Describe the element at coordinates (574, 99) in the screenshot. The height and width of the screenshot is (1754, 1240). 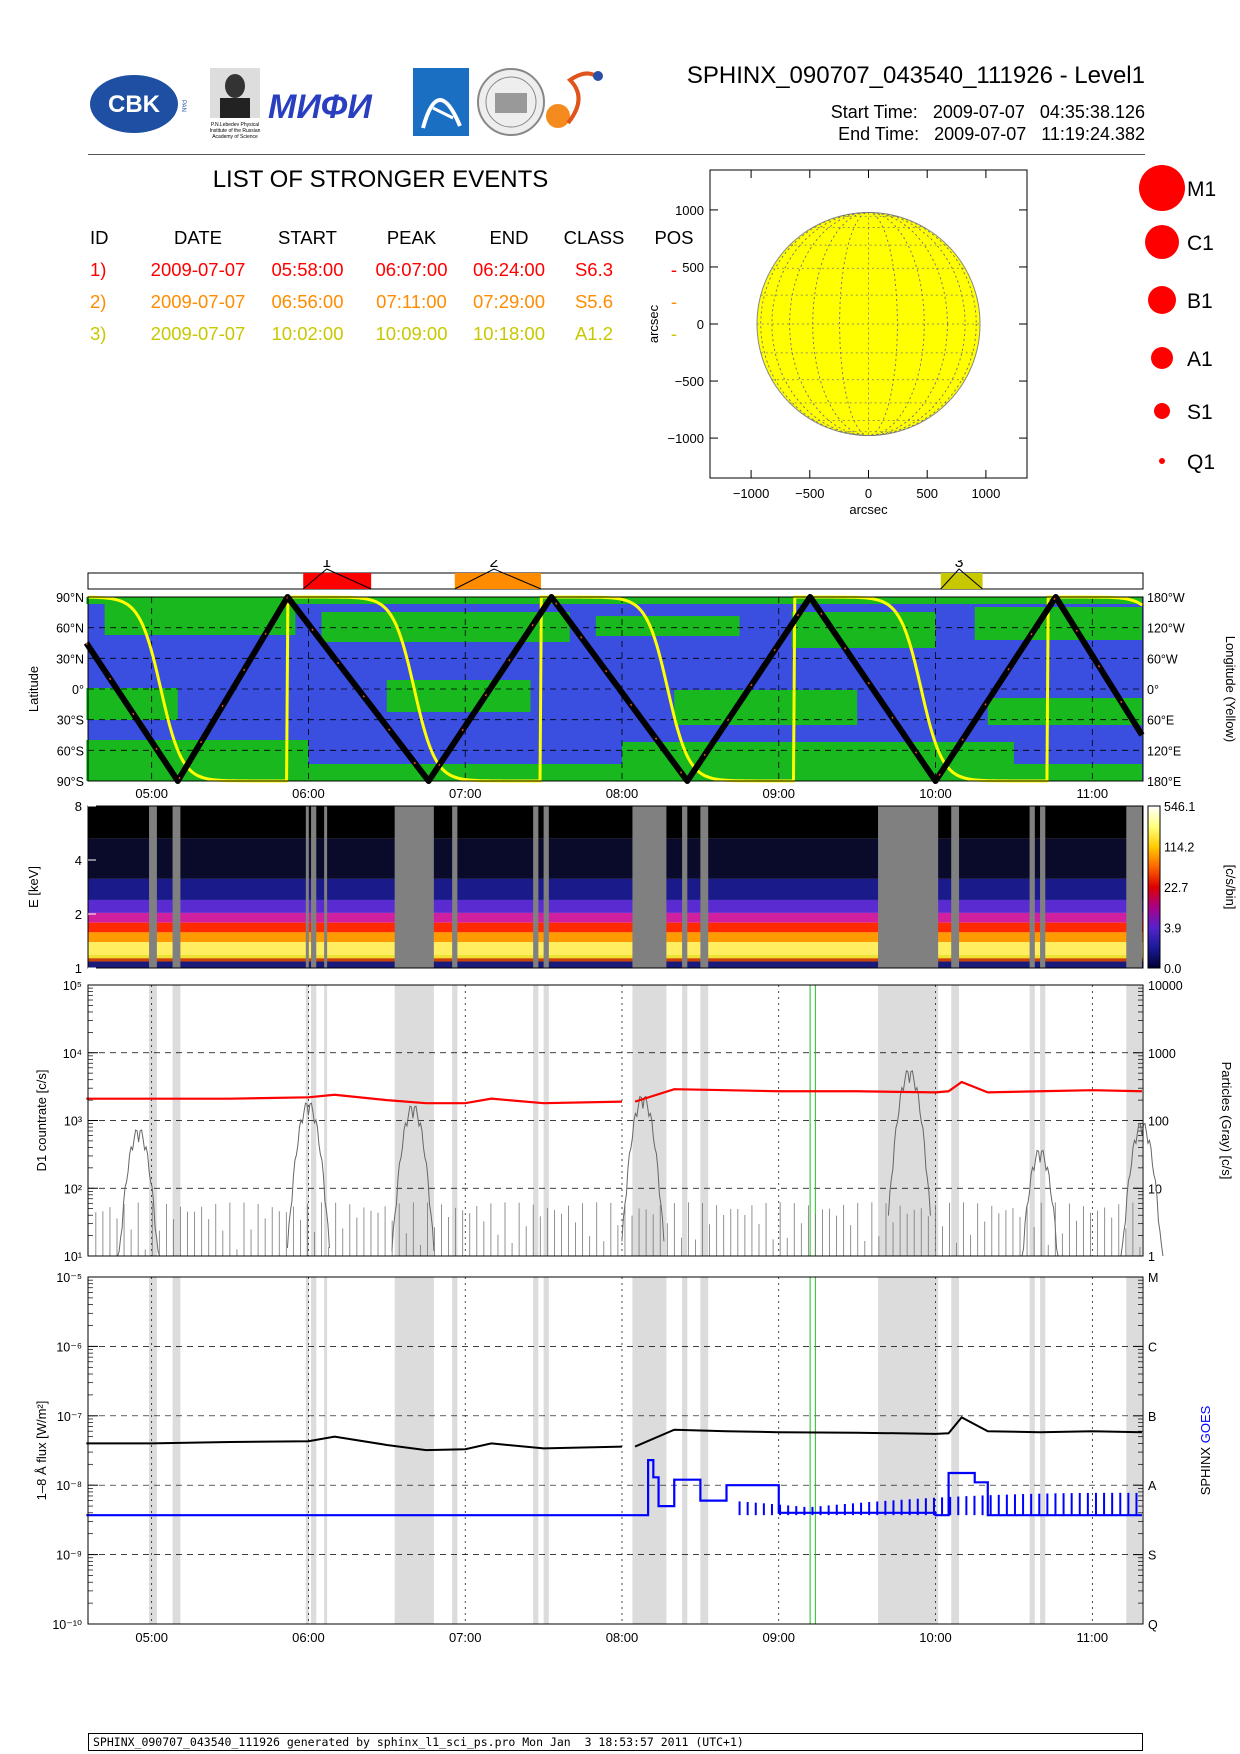
I see `sphinx-logo` at that location.